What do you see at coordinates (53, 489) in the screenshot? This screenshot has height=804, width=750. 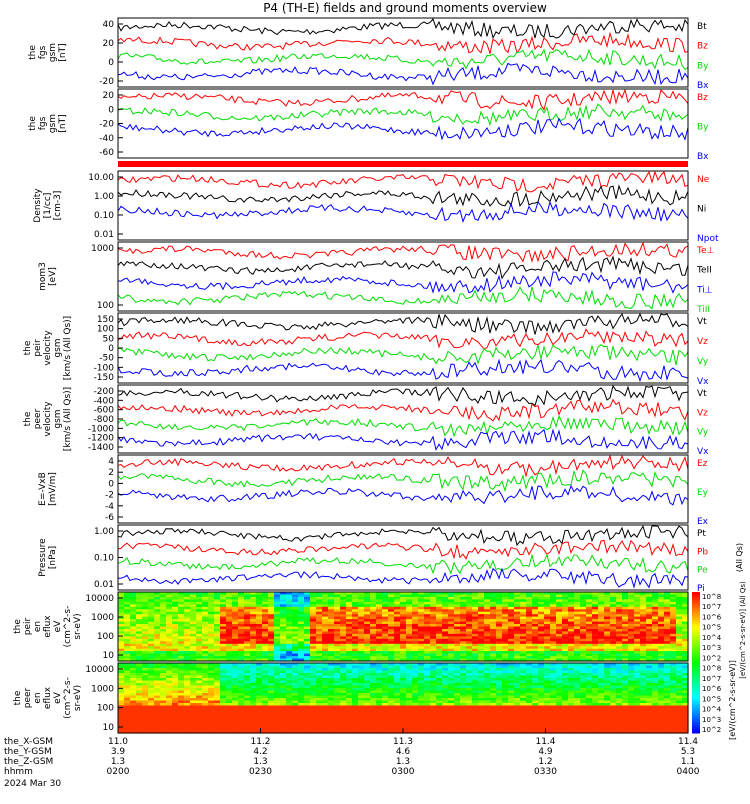 I see `y-axis-label: [mV/m]` at bounding box center [53, 489].